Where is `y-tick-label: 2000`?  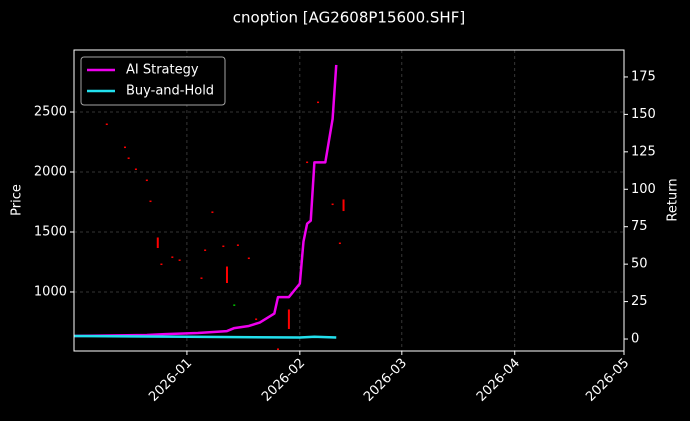
y-tick-label: 2000 is located at coordinates (50, 172).